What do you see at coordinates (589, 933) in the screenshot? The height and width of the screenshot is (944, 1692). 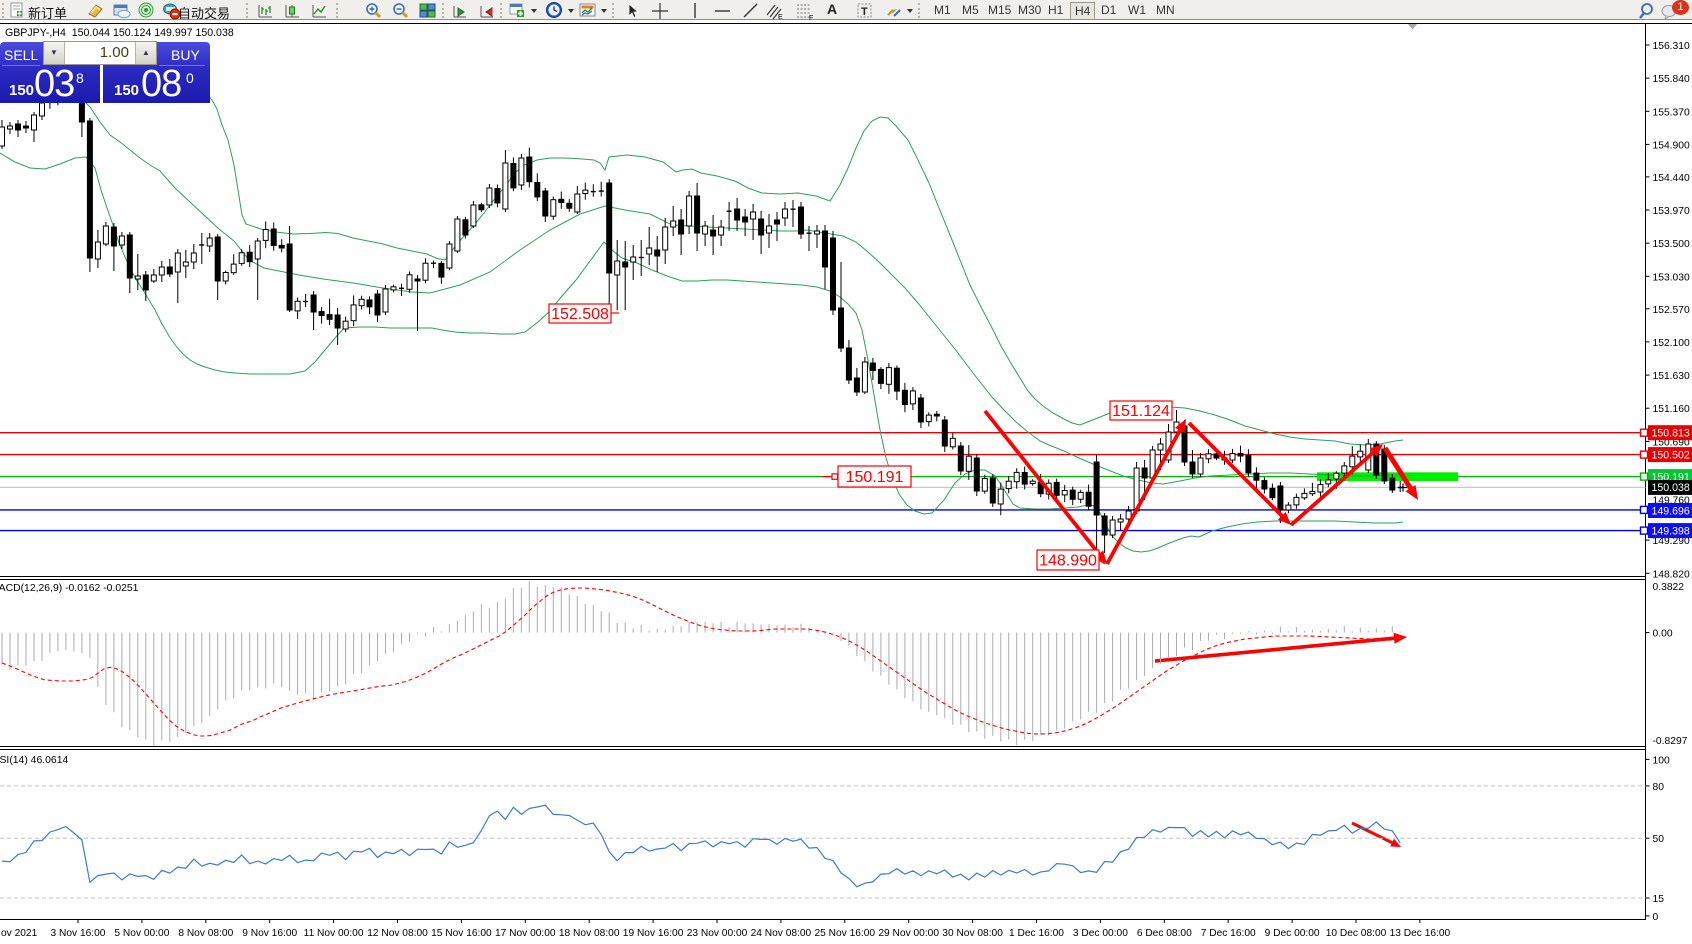 I see `svg-text: 18 Nov 08:00` at bounding box center [589, 933].